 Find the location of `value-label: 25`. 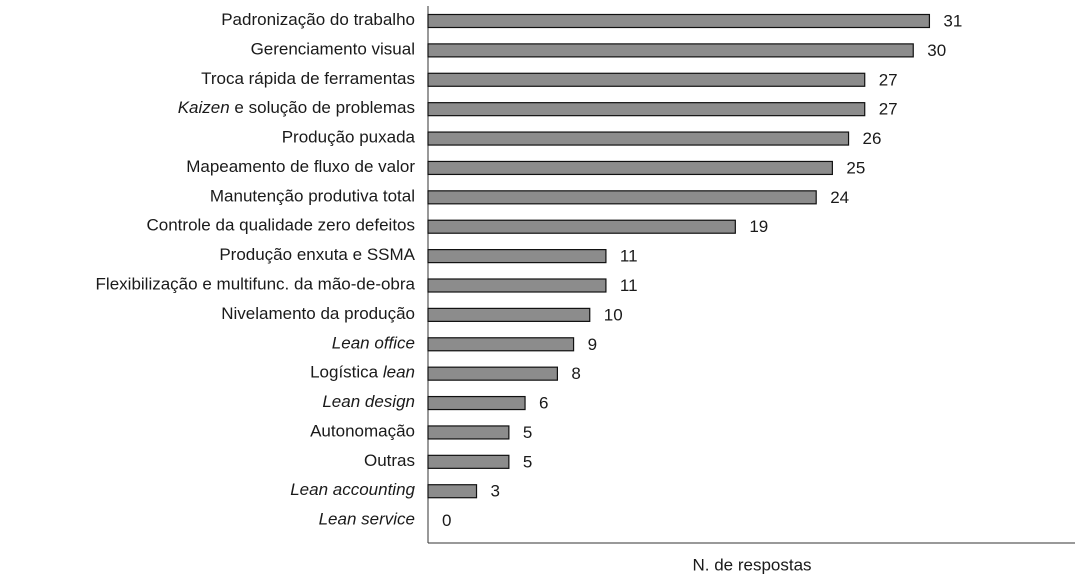

value-label: 25 is located at coordinates (855, 167).